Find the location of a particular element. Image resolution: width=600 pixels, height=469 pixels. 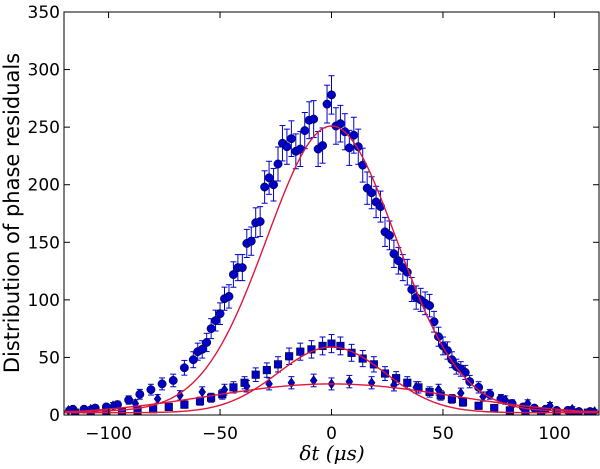

y-tick-label: 0 is located at coordinates (54, 416).